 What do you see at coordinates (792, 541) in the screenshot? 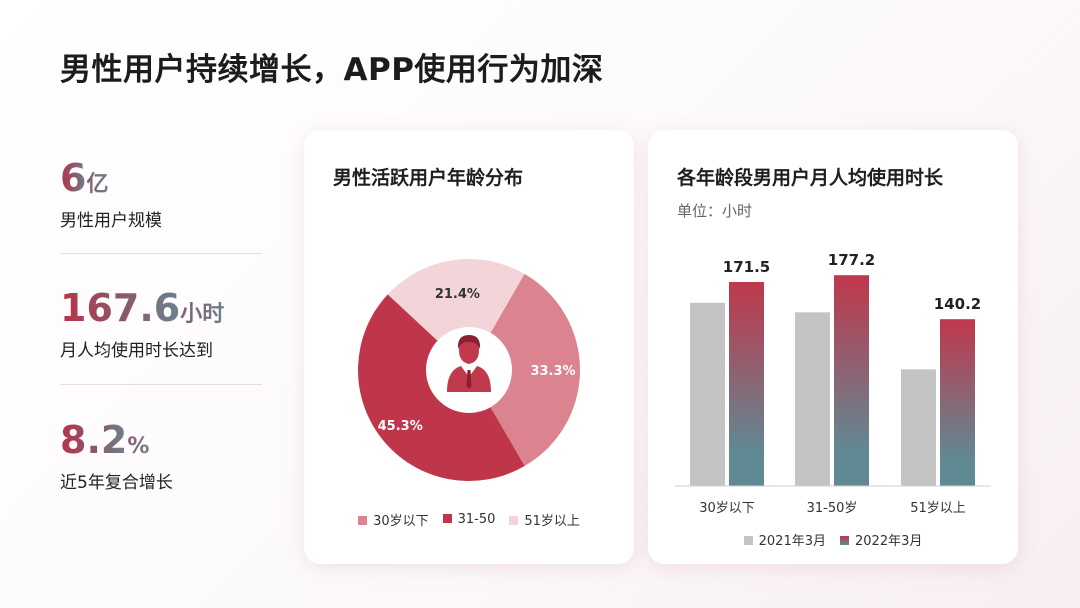
I see `legend-label: 2021年3月` at bounding box center [792, 541].